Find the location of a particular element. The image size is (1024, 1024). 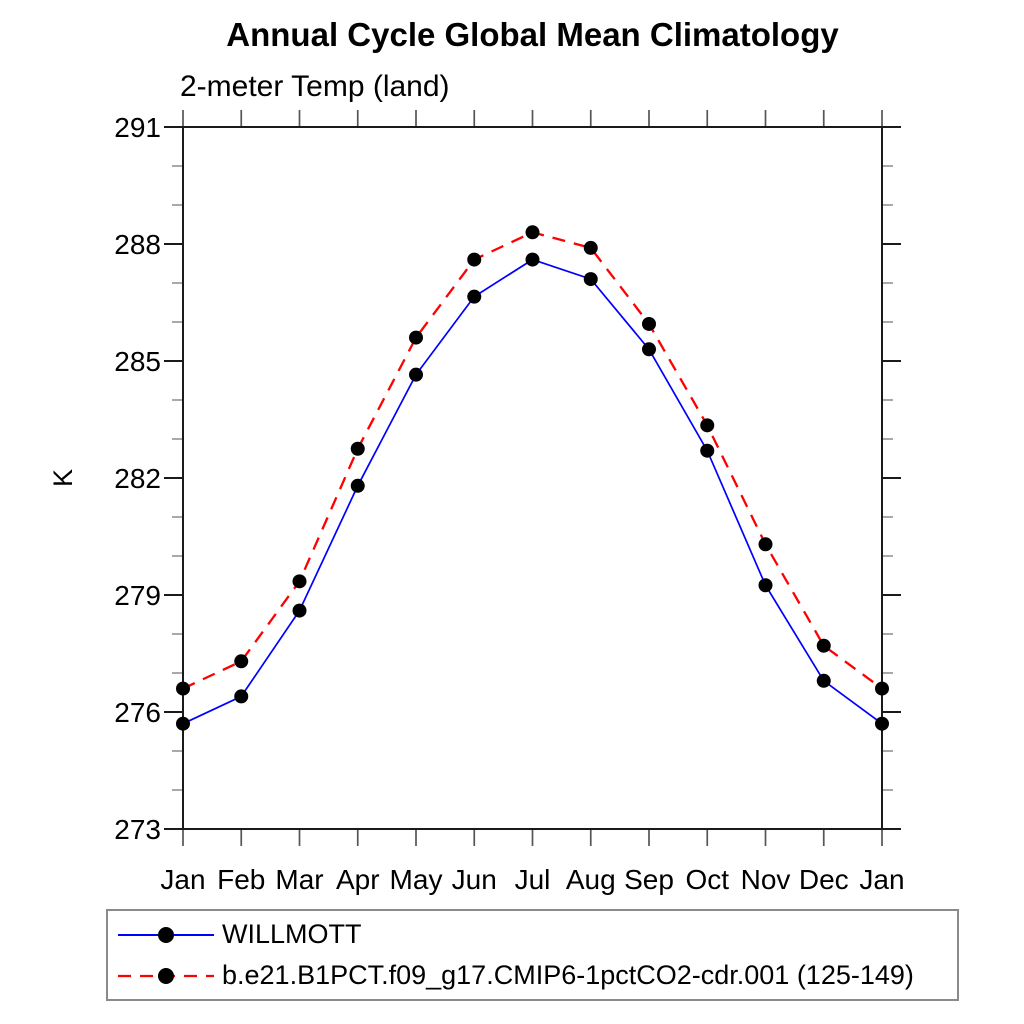

y-tick-label: 285 is located at coordinates (137, 361).